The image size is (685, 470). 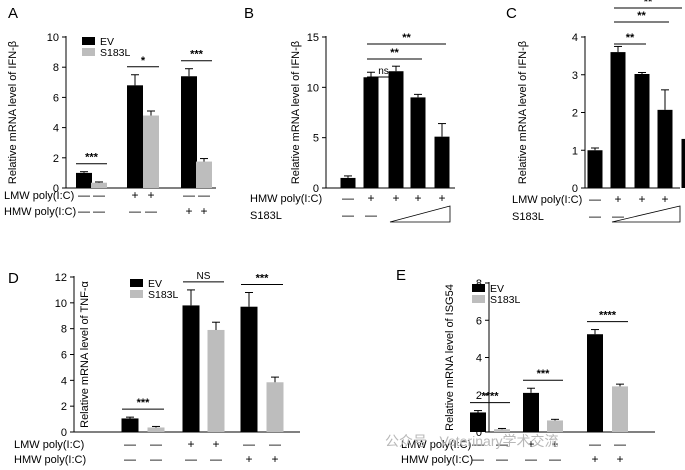 What do you see at coordinates (401, 275) in the screenshot?
I see `panel-e-label: E` at bounding box center [401, 275].